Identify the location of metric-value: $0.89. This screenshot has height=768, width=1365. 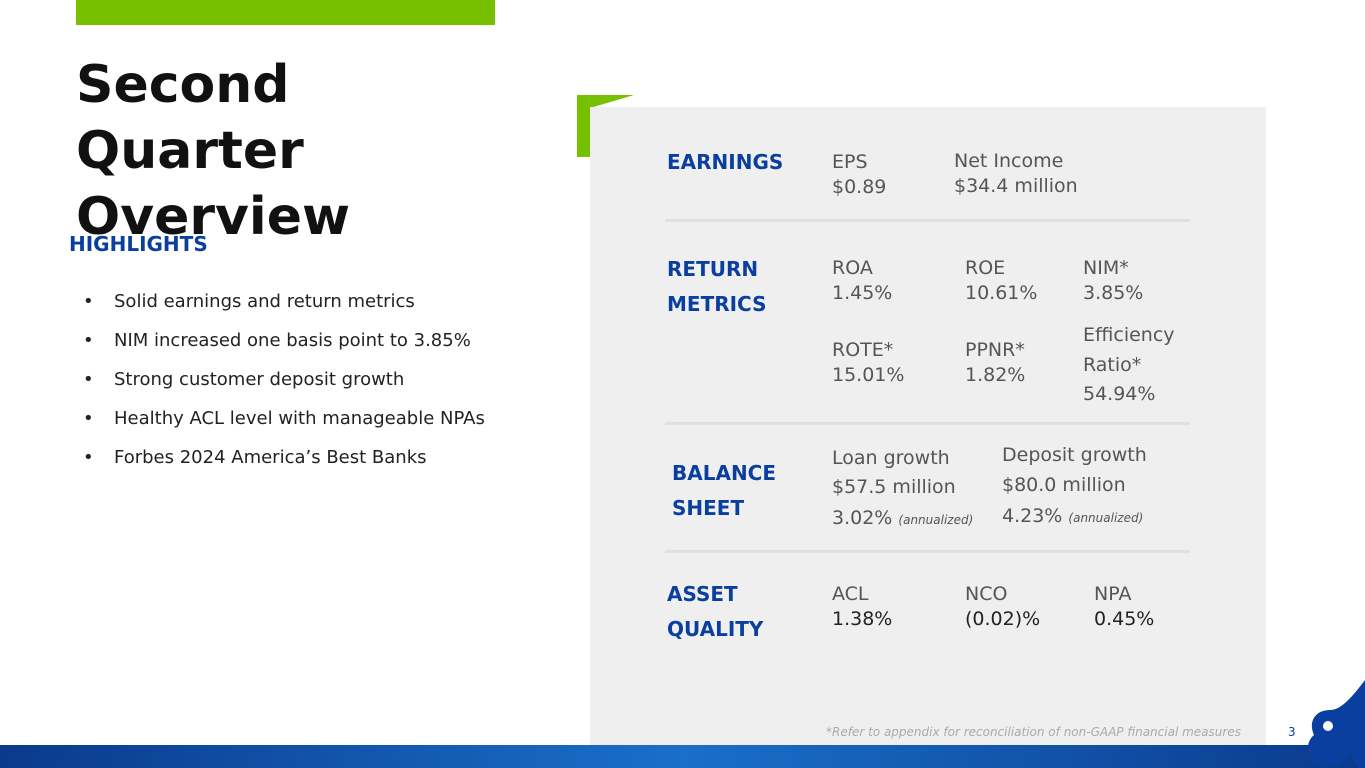
(859, 187).